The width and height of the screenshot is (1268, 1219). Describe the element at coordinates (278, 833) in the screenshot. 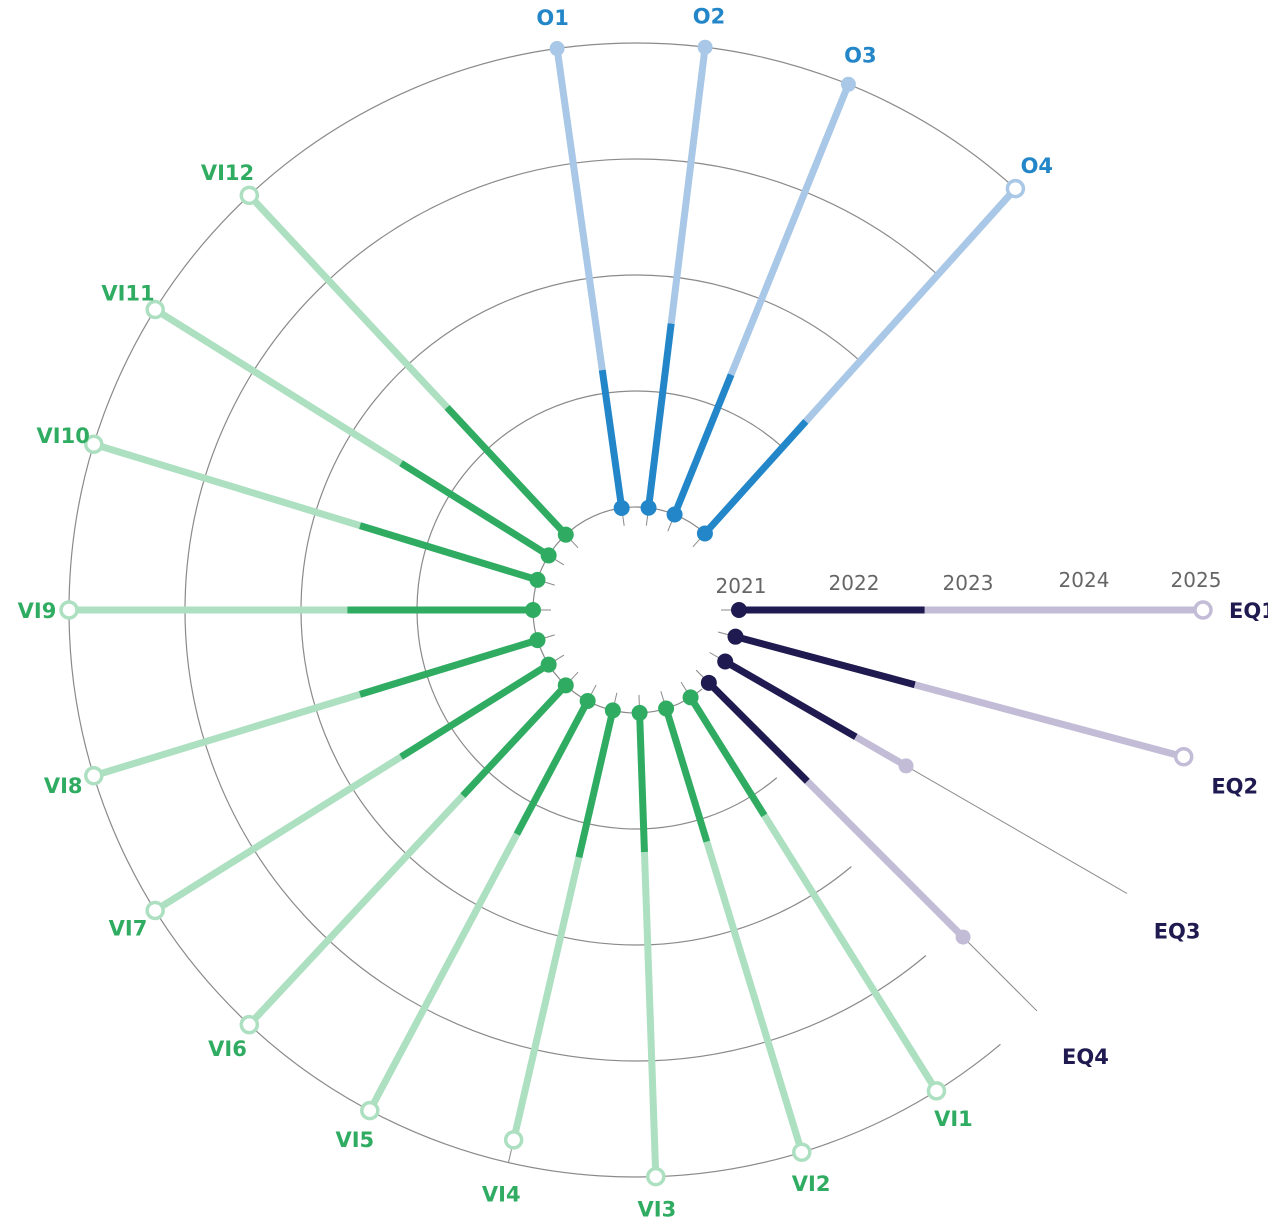

I see `bar-planned-VI7` at that location.